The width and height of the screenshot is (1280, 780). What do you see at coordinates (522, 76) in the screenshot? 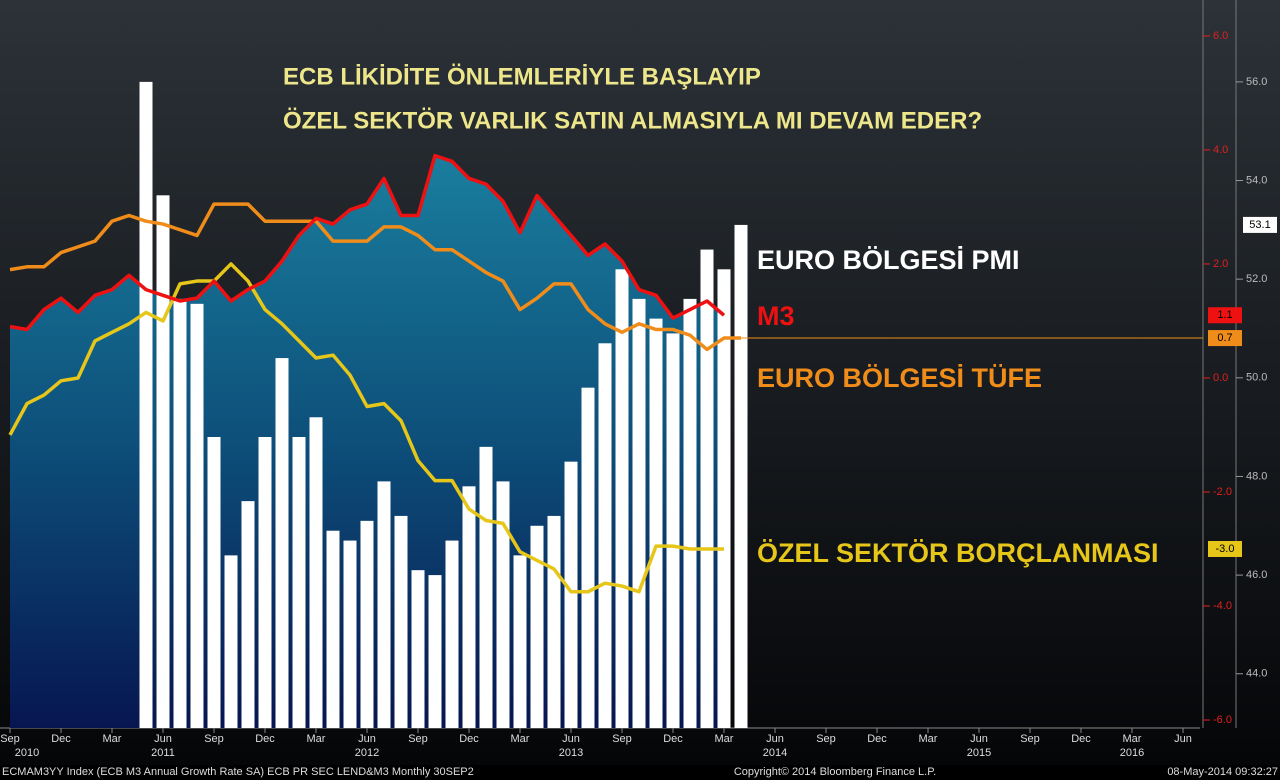
I see `title-line: ECB LİKİDİTE ÖNLEMLERİYLE BAŞLAYIP` at bounding box center [522, 76].